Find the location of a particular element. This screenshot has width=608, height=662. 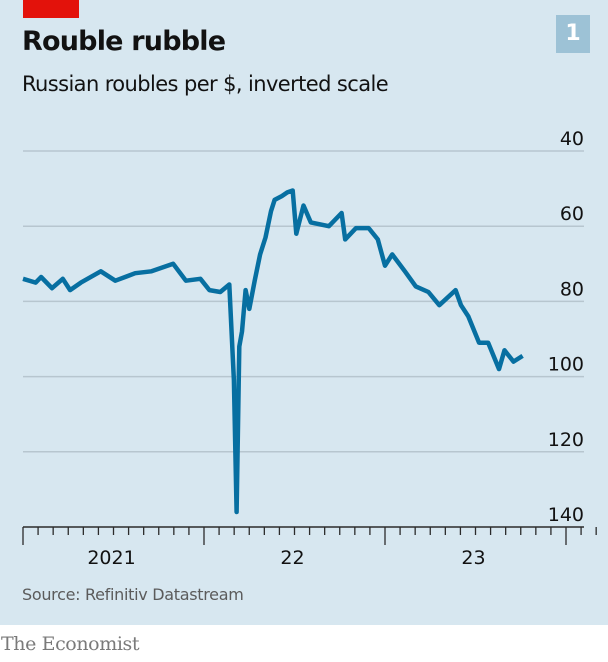

chart-subtitle: Russian roubles per $, inverted scale is located at coordinates (205, 84).